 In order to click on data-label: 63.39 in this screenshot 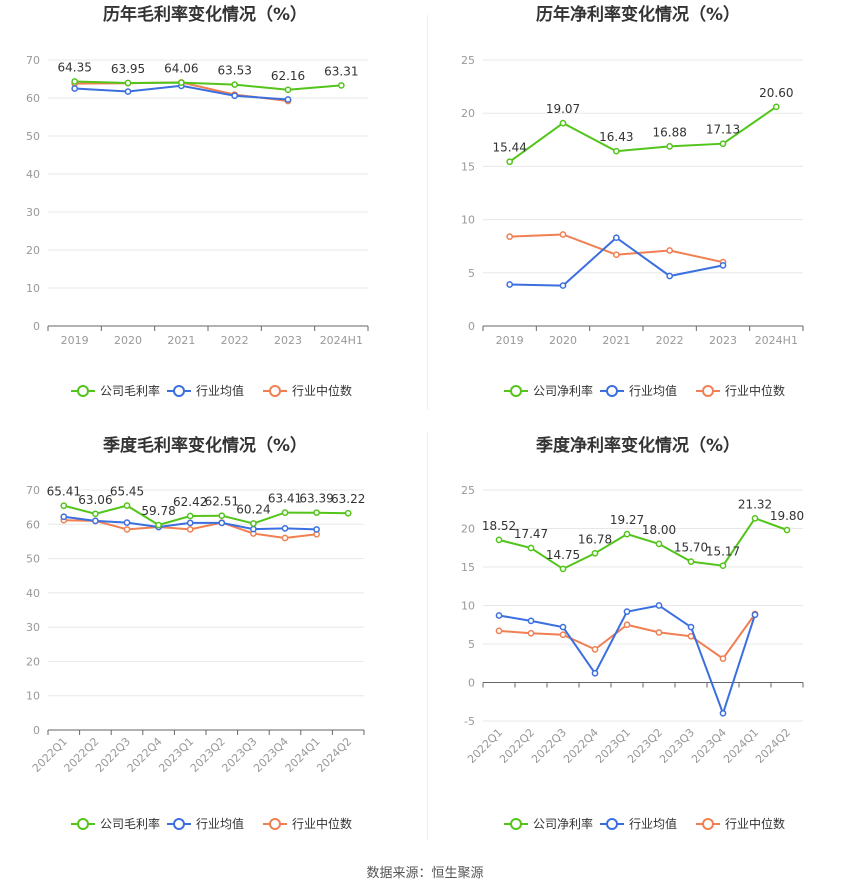, I will do `click(316, 499)`.